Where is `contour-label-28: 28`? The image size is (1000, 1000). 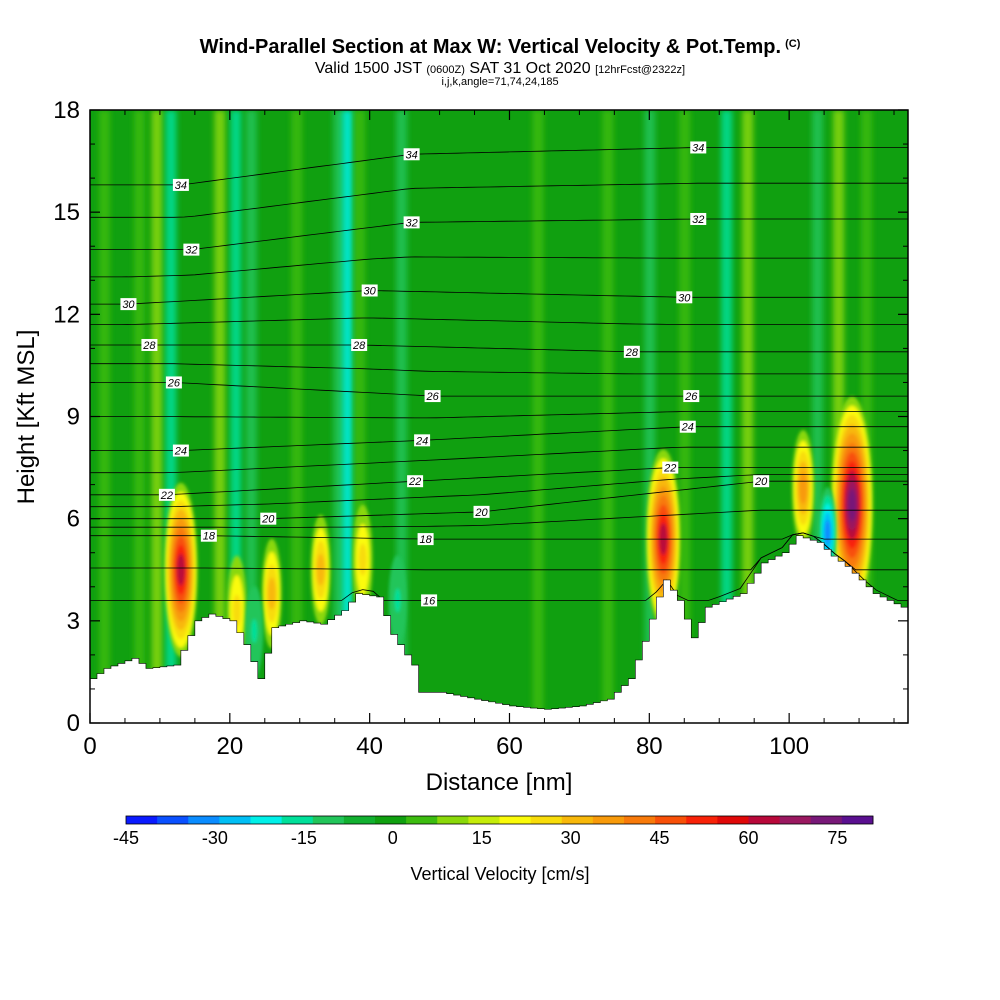 contour-label-28: 28 is located at coordinates (631, 352).